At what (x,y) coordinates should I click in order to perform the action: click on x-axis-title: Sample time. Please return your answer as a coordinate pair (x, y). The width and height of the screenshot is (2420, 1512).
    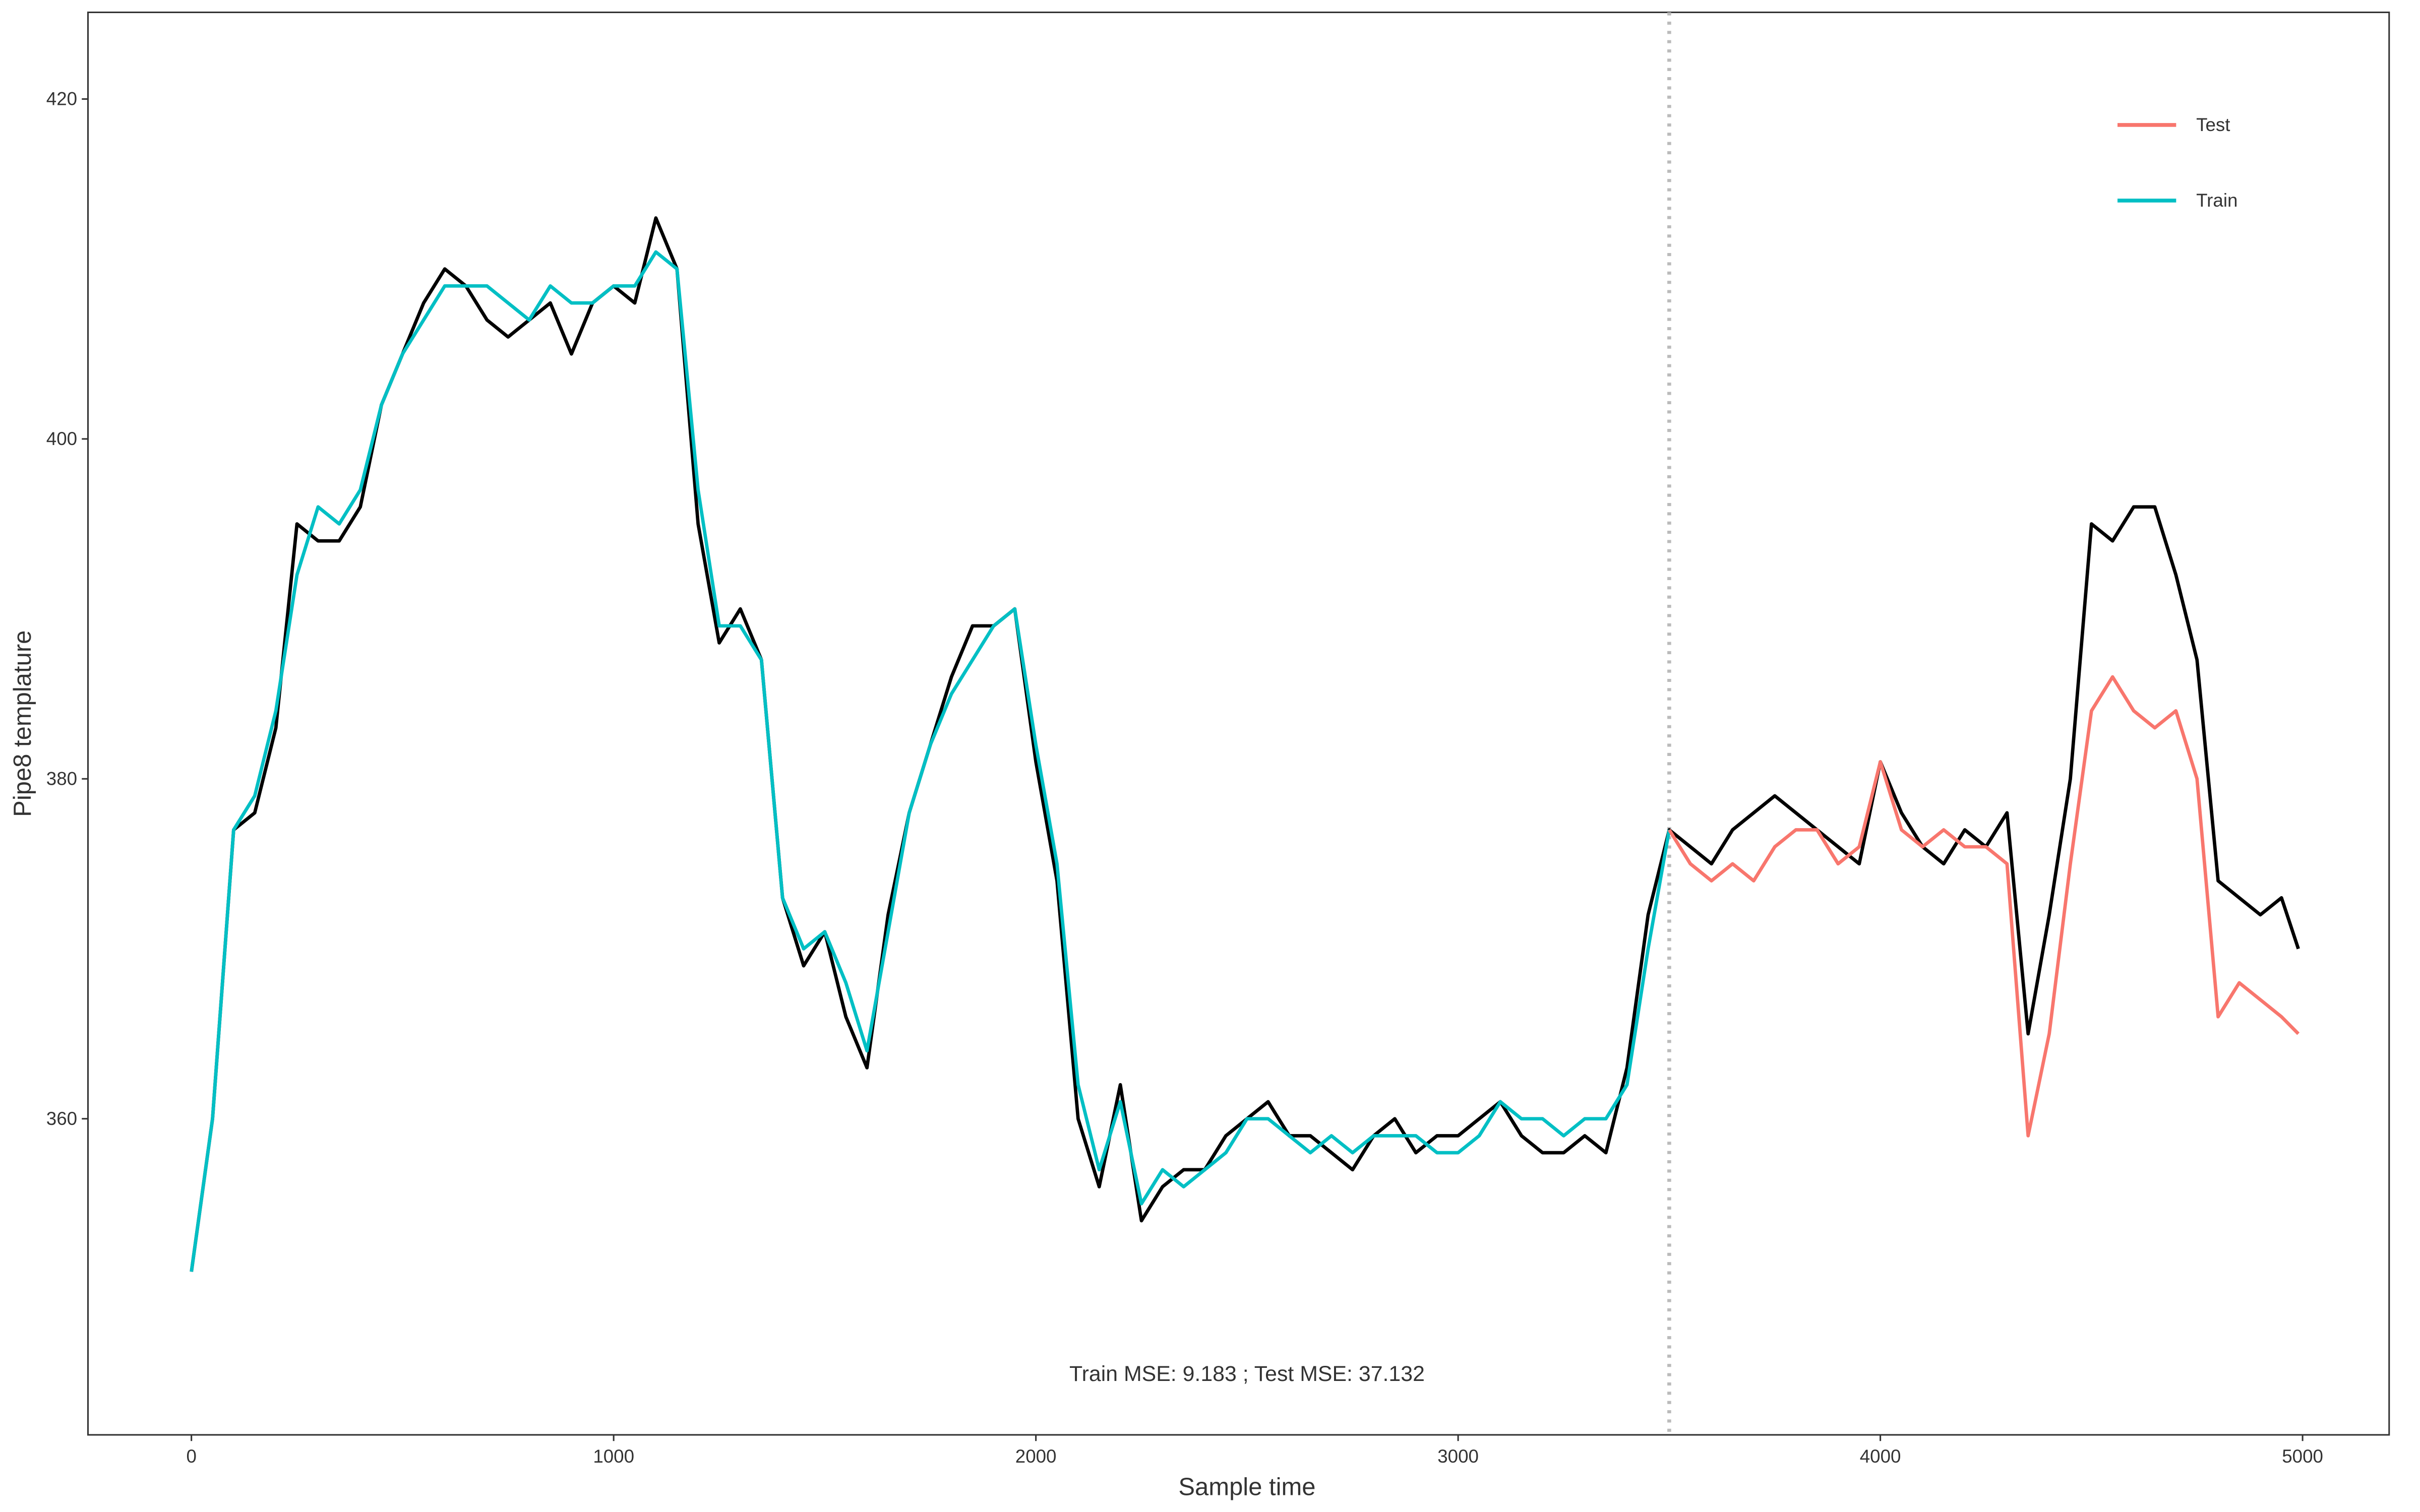
    Looking at the image, I should click on (1246, 1486).